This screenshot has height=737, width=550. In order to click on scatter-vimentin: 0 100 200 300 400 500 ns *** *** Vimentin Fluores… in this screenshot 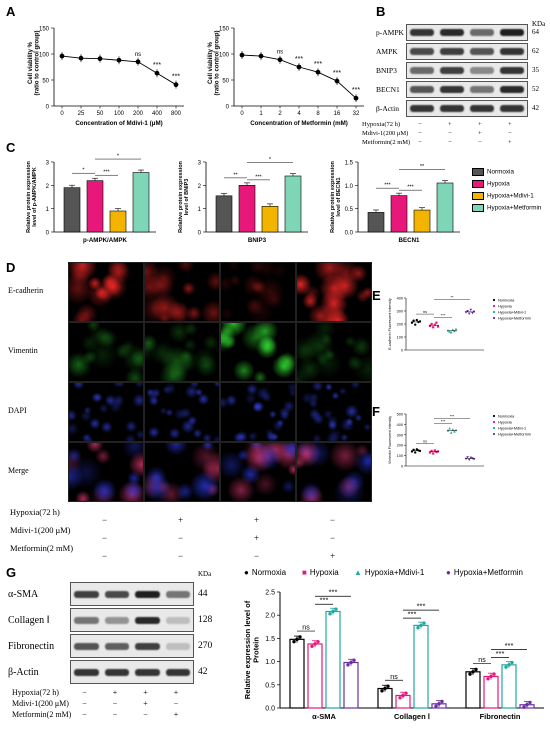, I will do `click(459, 441)`.